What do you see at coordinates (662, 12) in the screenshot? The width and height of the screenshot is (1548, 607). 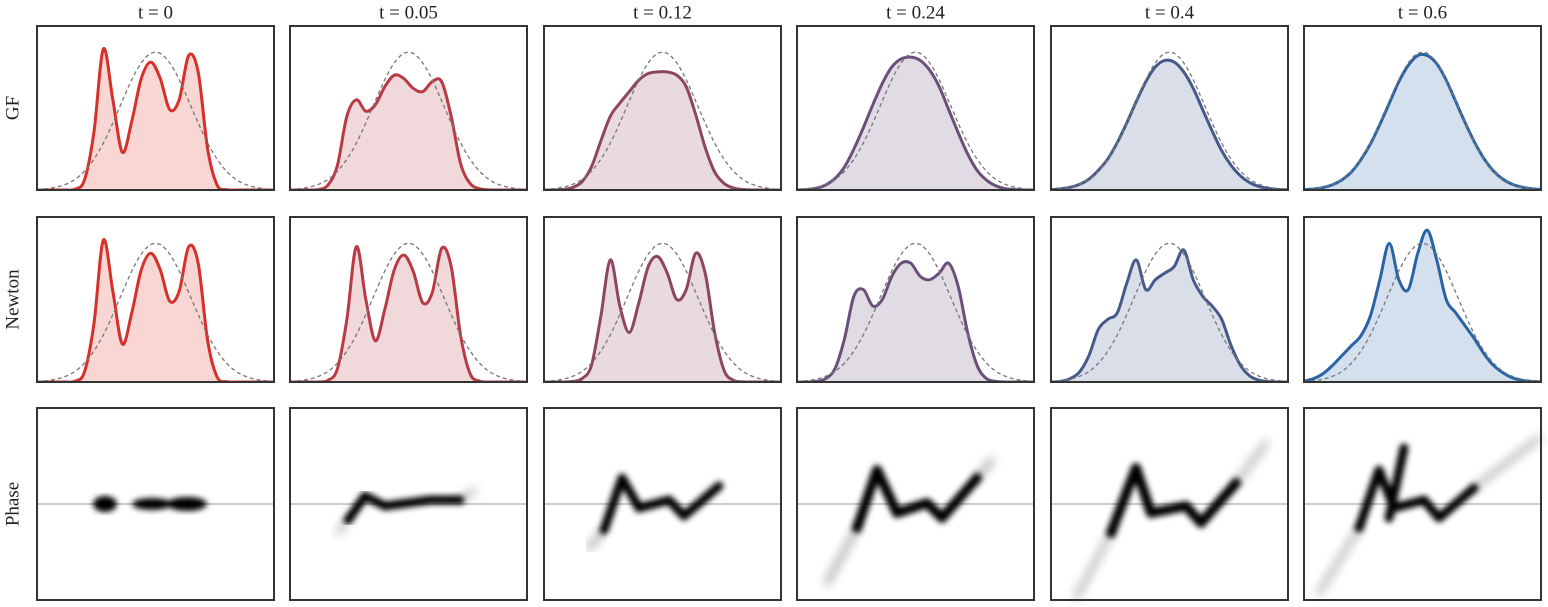 I see `column-title: t = 0.12` at bounding box center [662, 12].